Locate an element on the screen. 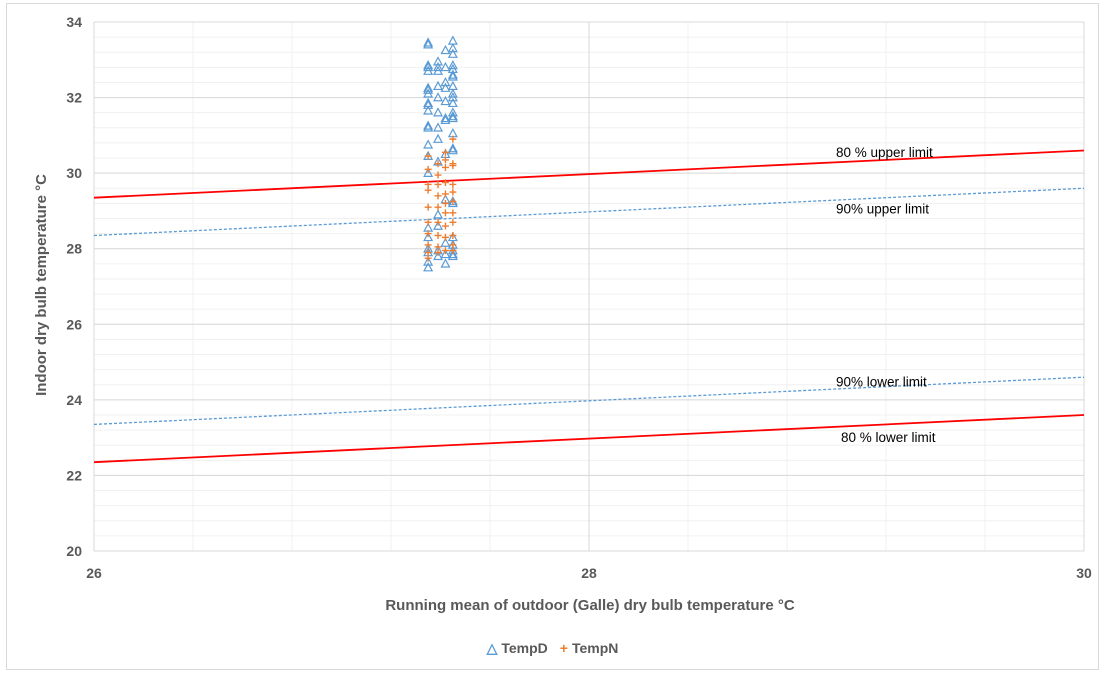 This screenshot has width=1105, height=675. x-tick-labels: 26 28 30 is located at coordinates (589, 573).